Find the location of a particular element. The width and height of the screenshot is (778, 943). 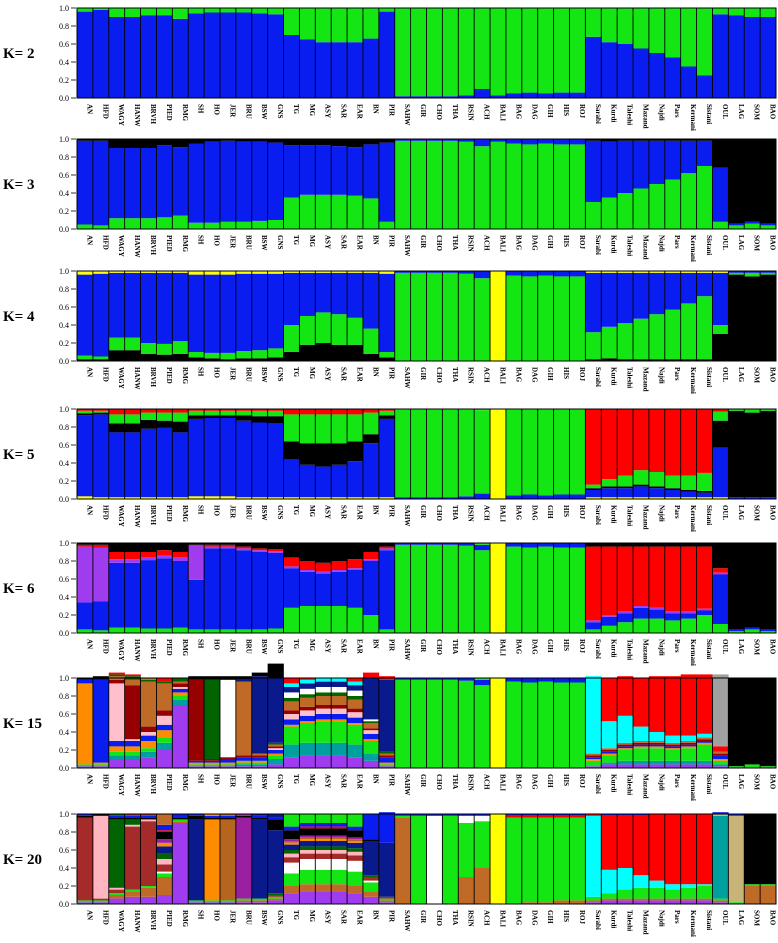

population-label: OUL is located at coordinates (725, 918).